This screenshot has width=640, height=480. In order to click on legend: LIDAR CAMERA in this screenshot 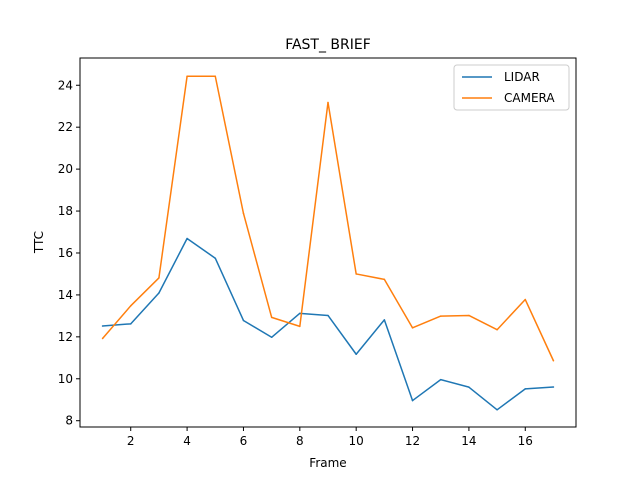, I will do `click(511, 87)`.